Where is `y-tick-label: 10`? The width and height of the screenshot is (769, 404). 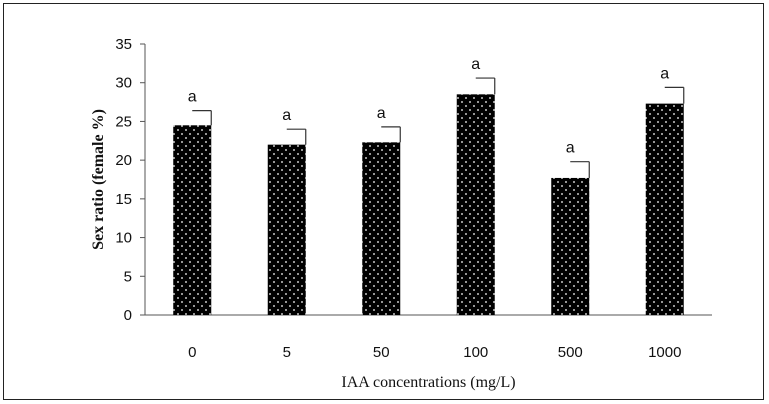
y-tick-label: 10 is located at coordinates (123, 238).